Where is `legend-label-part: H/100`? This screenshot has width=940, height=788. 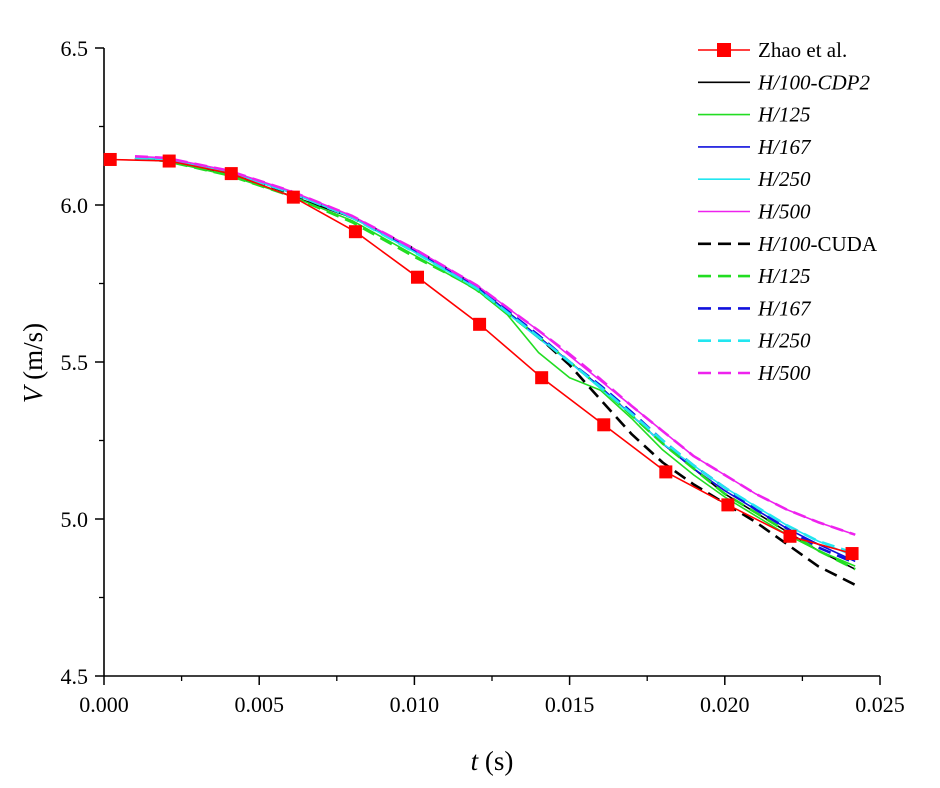 legend-label-part: H/100 is located at coordinates (784, 244).